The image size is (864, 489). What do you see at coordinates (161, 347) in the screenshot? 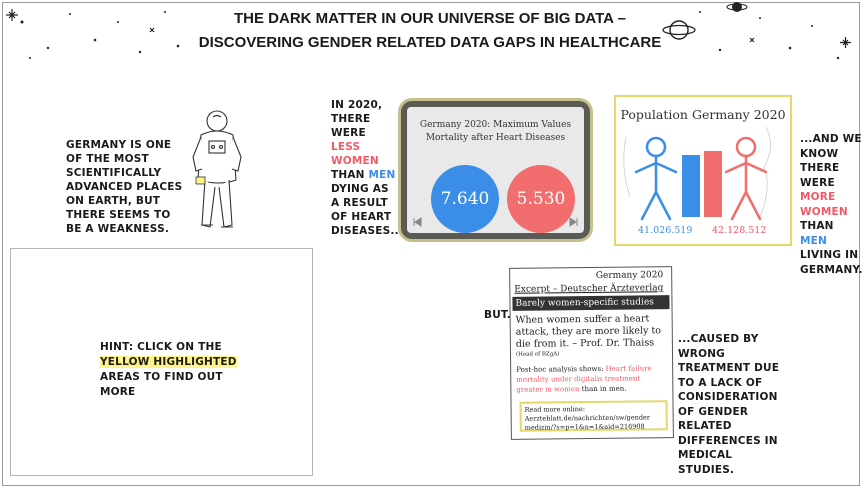
I see `hint-prefix: Hint: click on the` at bounding box center [161, 347].